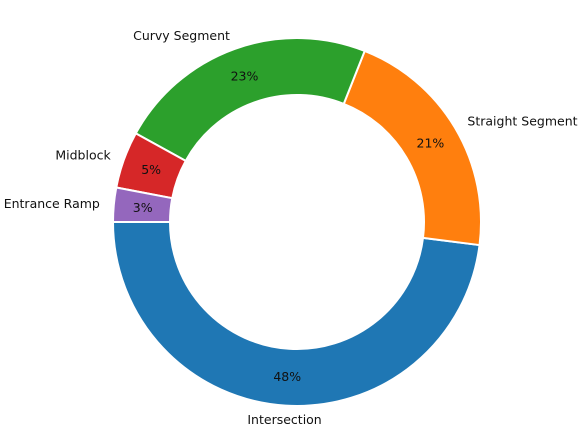 The height and width of the screenshot is (429, 581). Describe the element at coordinates (250, 99) in the screenshot. I see `slice-curvy-segment` at that location.